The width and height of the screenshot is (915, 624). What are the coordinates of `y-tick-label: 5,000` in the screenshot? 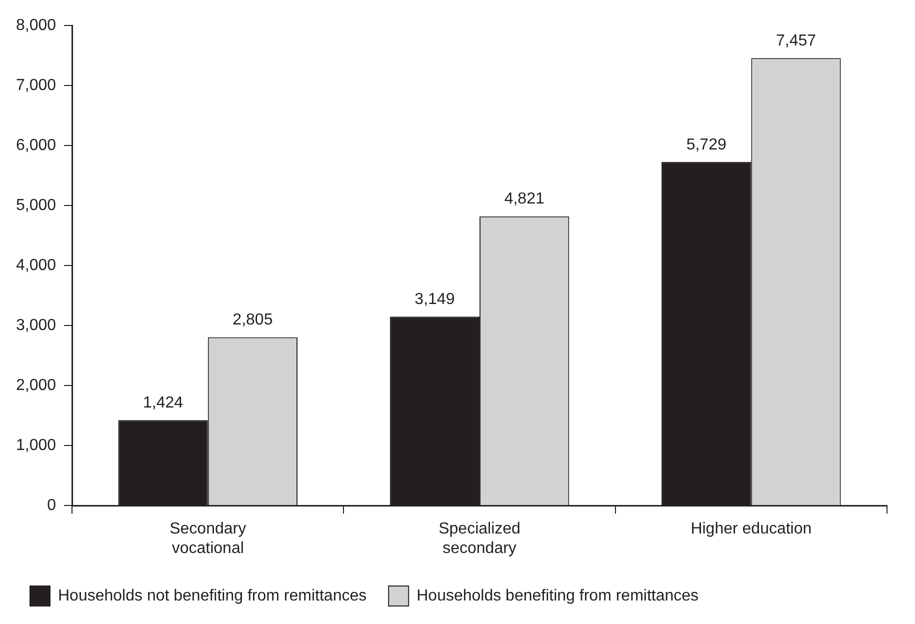 It's located at (36, 205).